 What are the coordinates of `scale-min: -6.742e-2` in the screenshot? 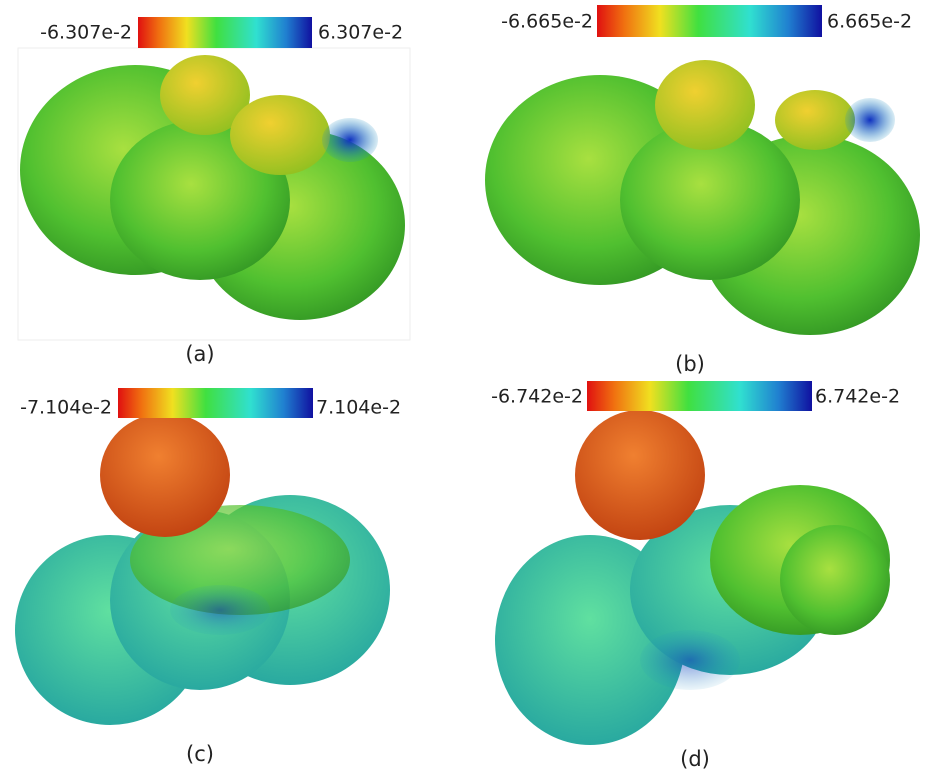 It's located at (537, 397).